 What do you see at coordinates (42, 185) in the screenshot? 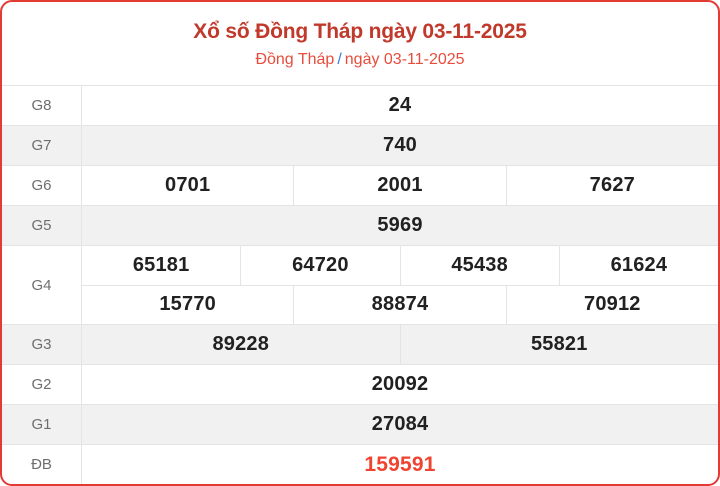
I see `prize-label: G6` at bounding box center [42, 185].